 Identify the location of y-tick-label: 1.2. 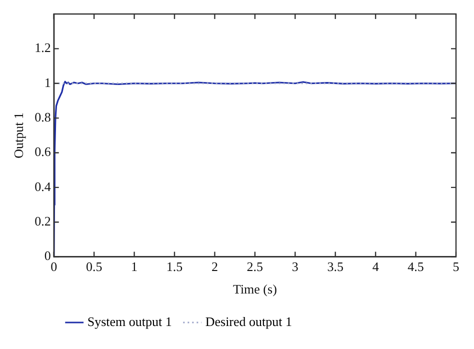
(42, 48).